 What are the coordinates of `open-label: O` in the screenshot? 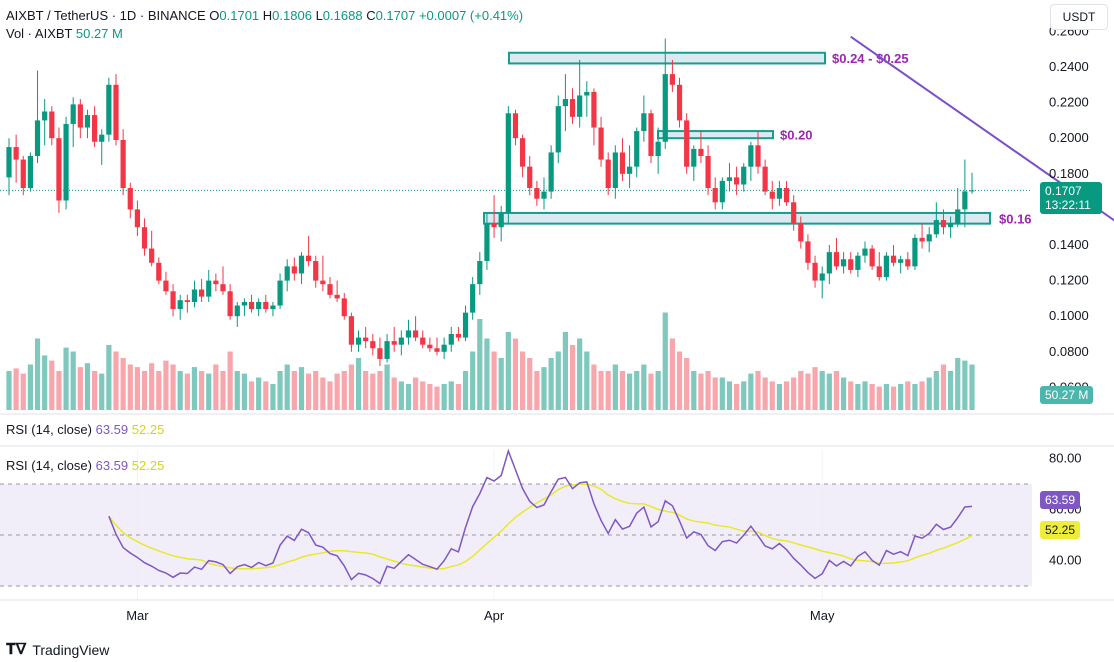 It's located at (214, 15).